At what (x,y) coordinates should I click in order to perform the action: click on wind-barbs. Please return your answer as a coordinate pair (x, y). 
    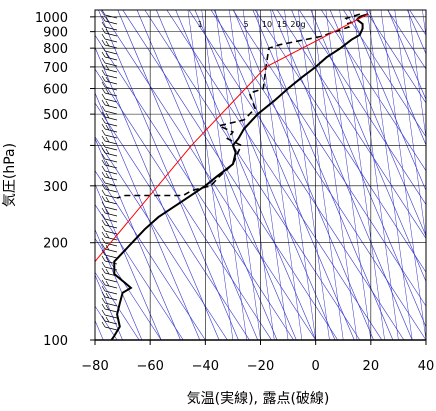
    Looking at the image, I should click on (109, 170).